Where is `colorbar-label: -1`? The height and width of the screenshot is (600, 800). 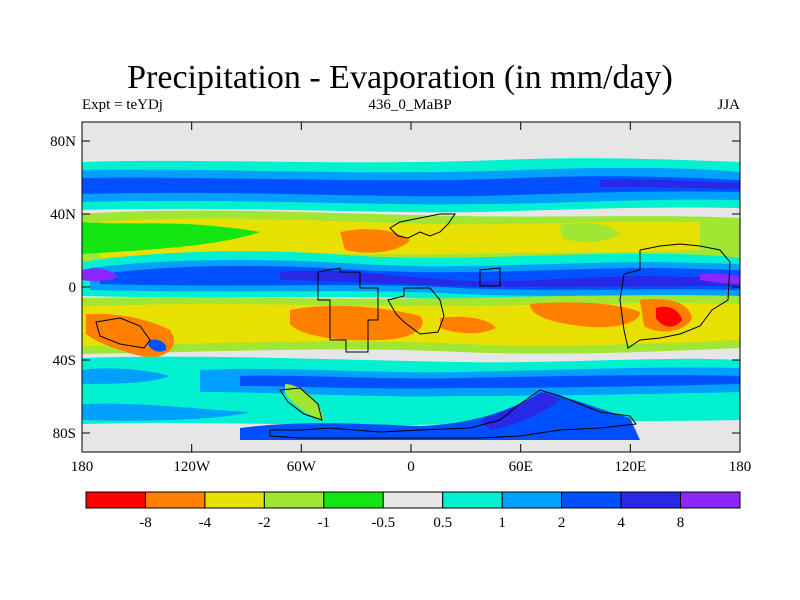 colorbar-label: -1 is located at coordinates (324, 523).